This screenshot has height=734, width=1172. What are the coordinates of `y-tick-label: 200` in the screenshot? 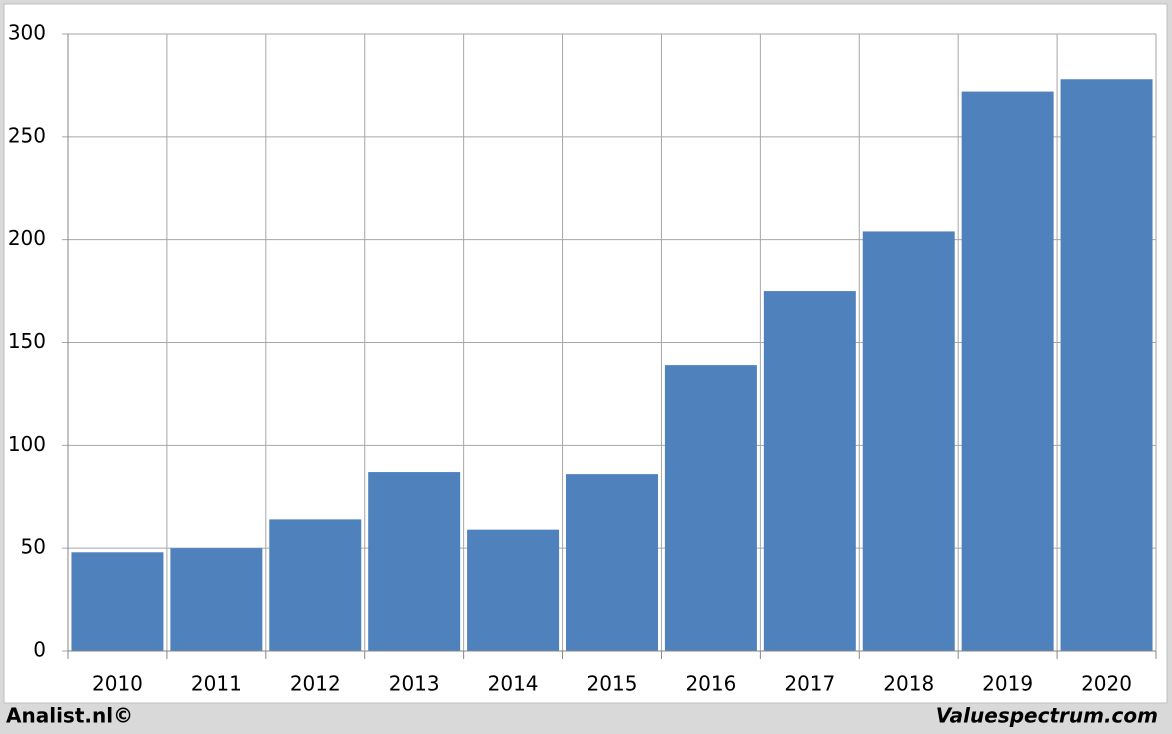 It's located at (27, 238).